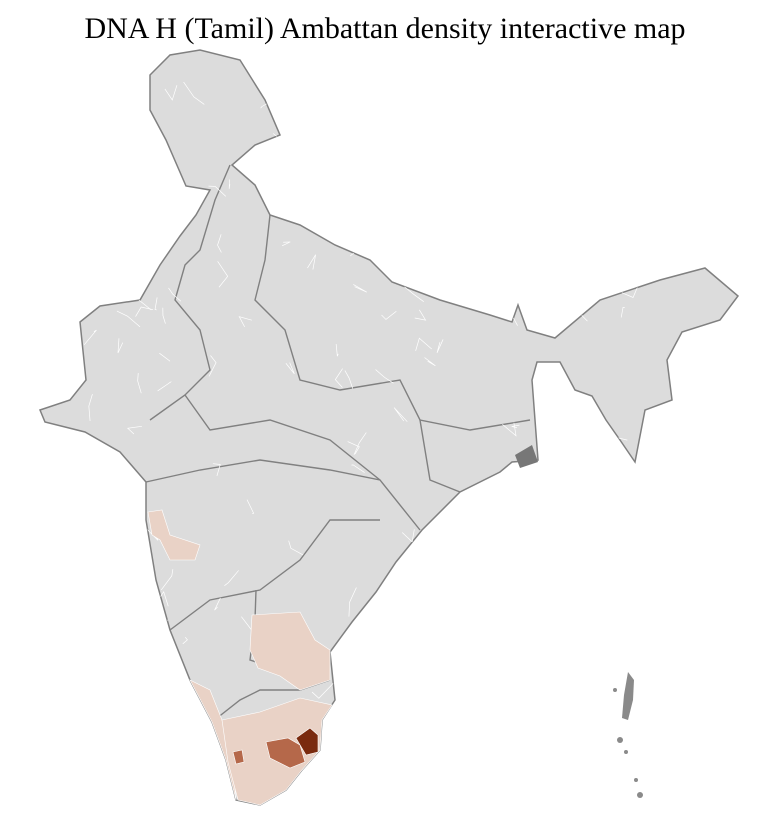  What do you see at coordinates (238, 757) in the screenshot?
I see `region-kerala-medium` at bounding box center [238, 757].